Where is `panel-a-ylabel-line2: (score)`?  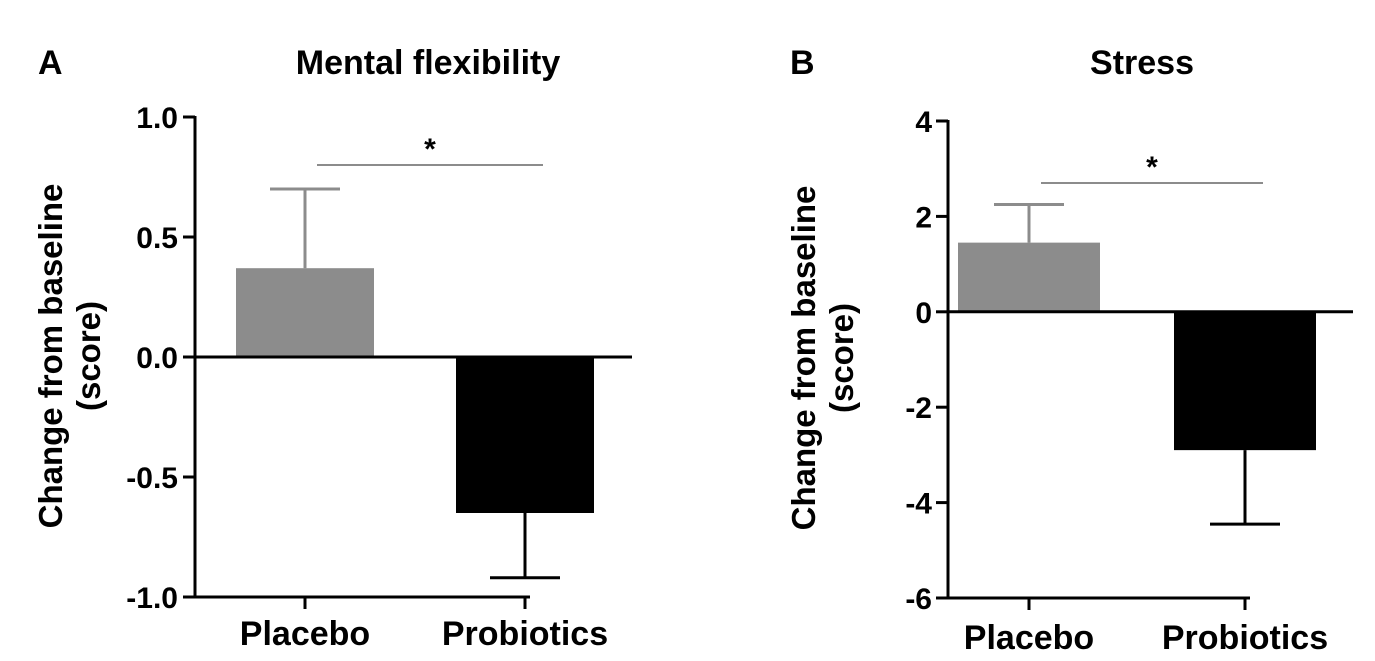
panel-a-ylabel-line2: (score) is located at coordinates (88, 356).